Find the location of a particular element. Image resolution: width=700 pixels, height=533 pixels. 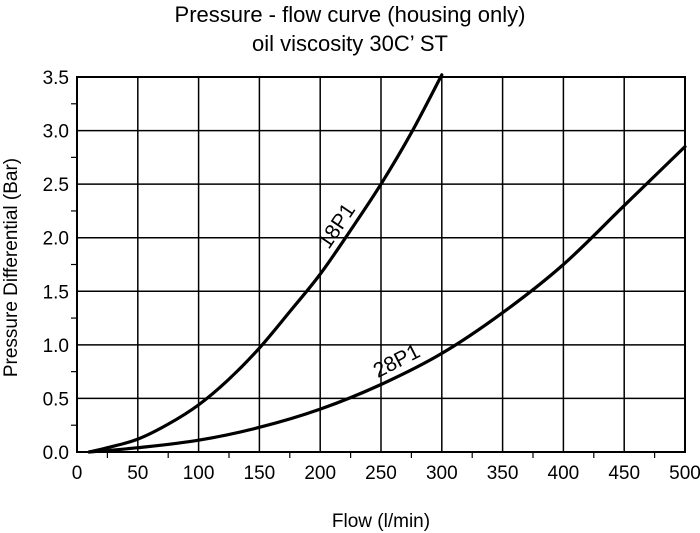

x-tick-label: 450 is located at coordinates (624, 473).